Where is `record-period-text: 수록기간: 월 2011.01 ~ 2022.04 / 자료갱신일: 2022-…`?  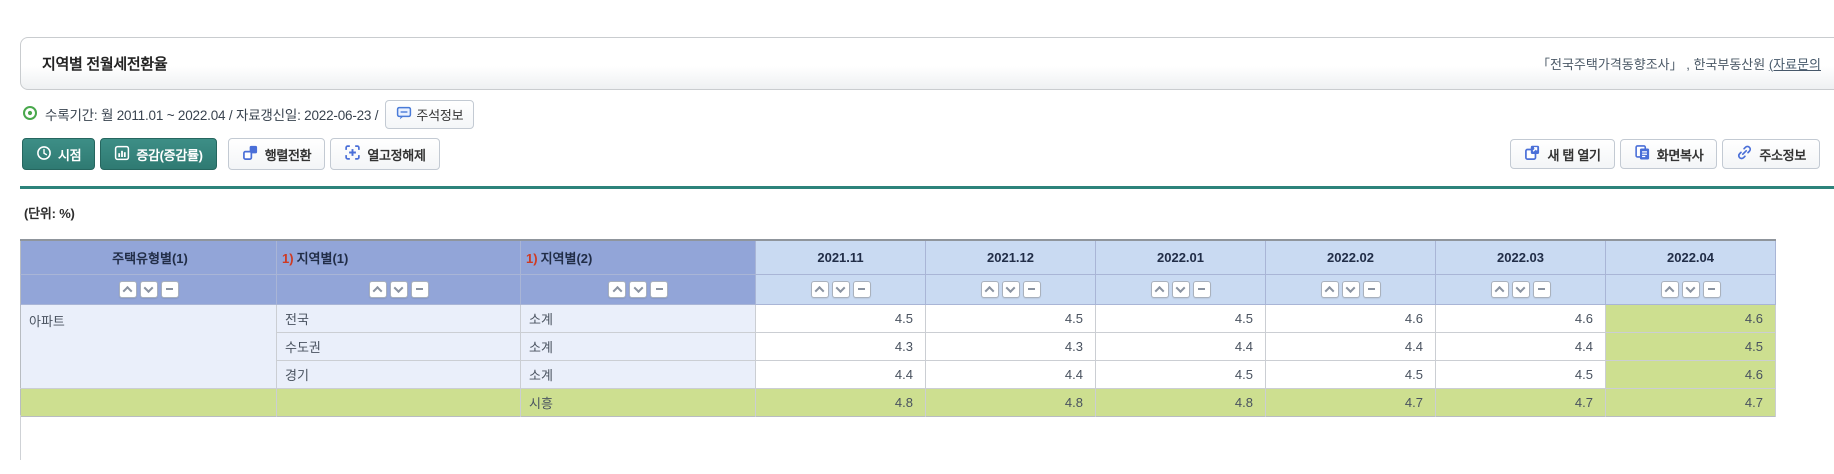
record-period-text: 수록기간: 월 2011.01 ~ 2022.04 / 자료갱신일: 2022-… is located at coordinates (212, 115).